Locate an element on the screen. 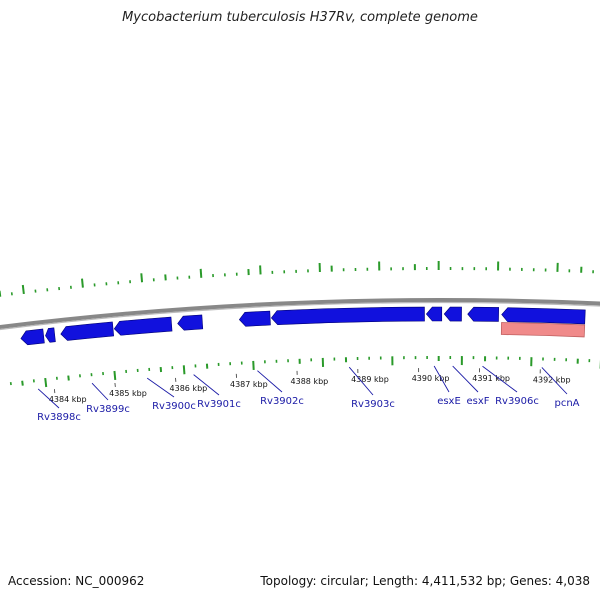  ruler-tick-label: 4392 kbp is located at coordinates (552, 379).